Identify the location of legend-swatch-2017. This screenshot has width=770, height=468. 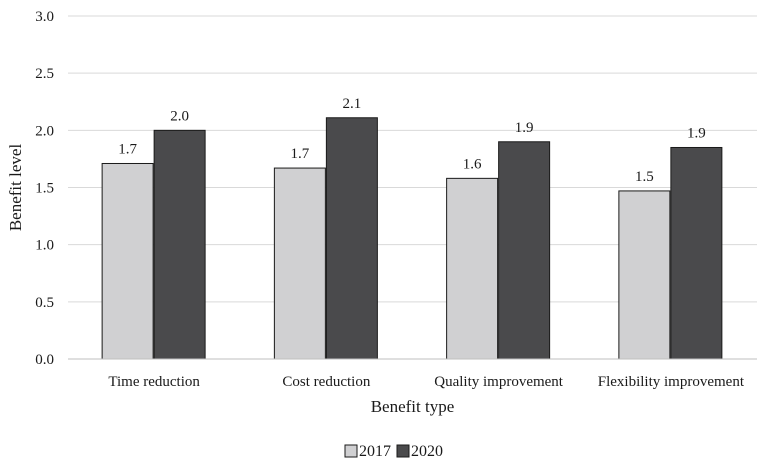
(351, 451).